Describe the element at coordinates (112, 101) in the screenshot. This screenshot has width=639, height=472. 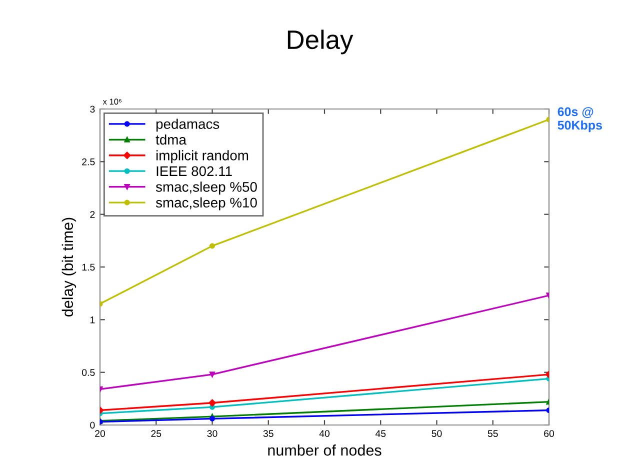
I see `text: x 10⁶` at that location.